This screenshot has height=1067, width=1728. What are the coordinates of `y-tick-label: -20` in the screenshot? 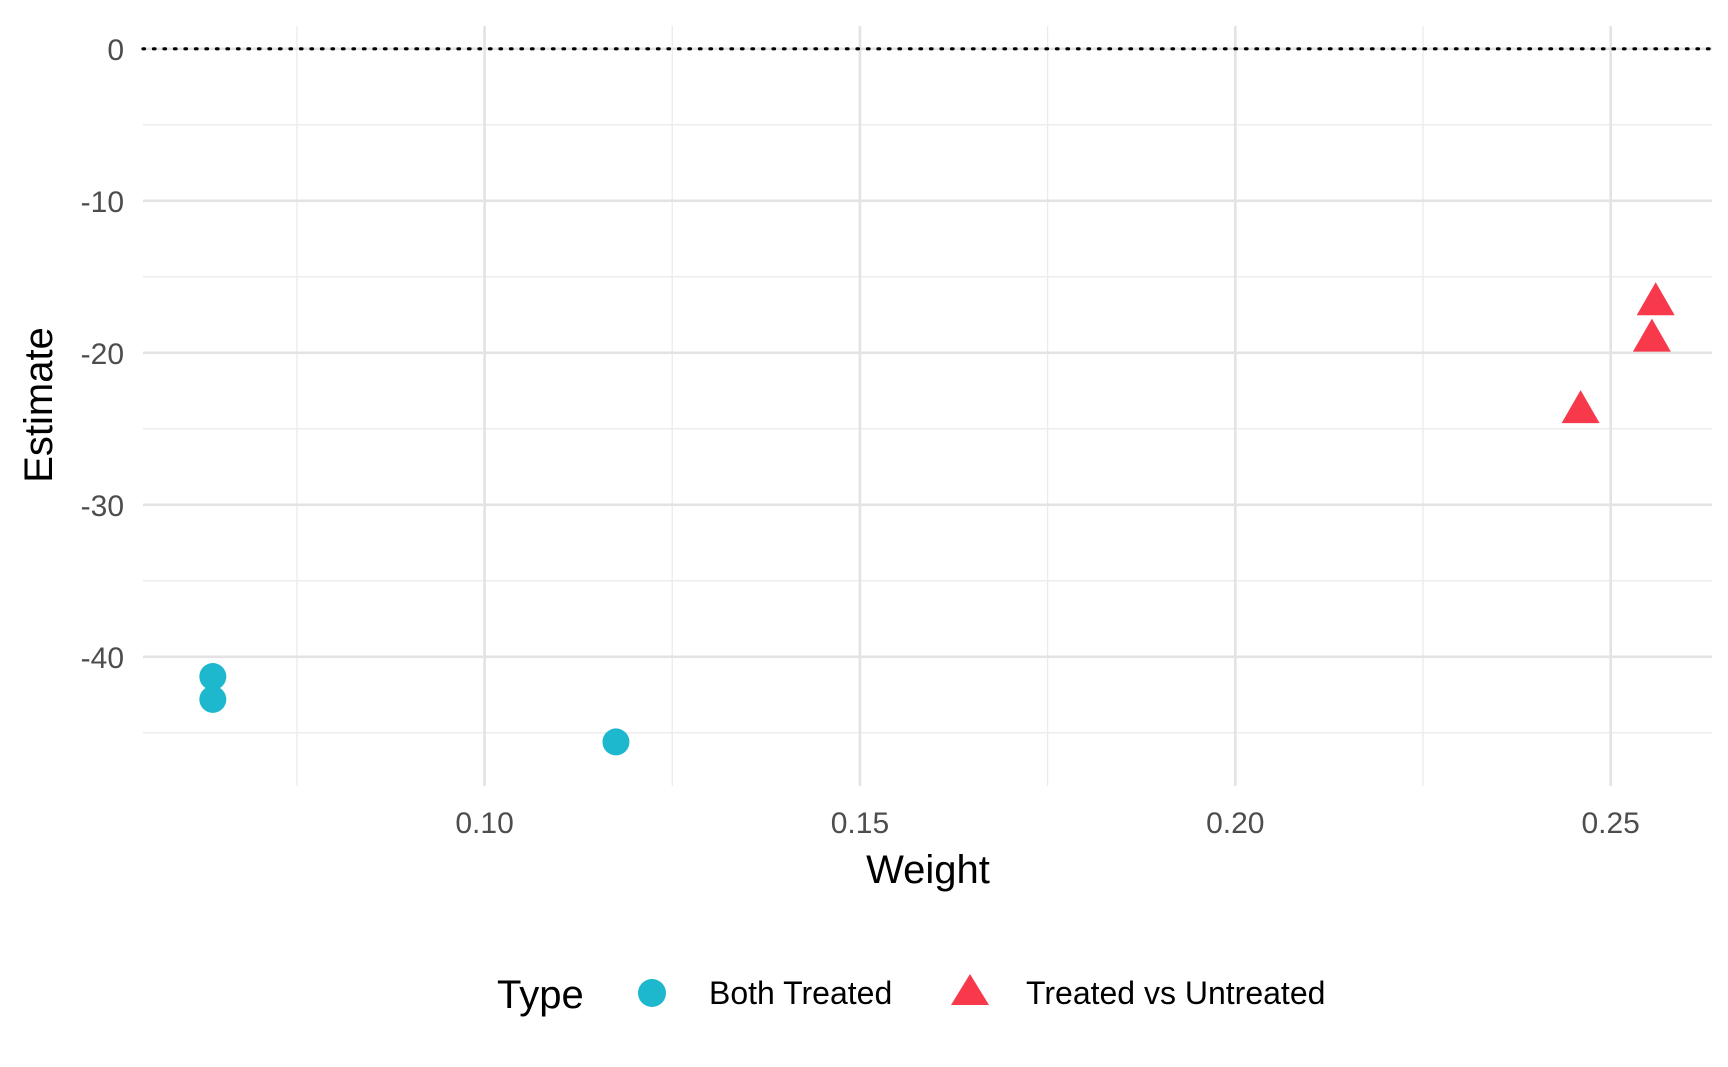 It's located at (102, 354).